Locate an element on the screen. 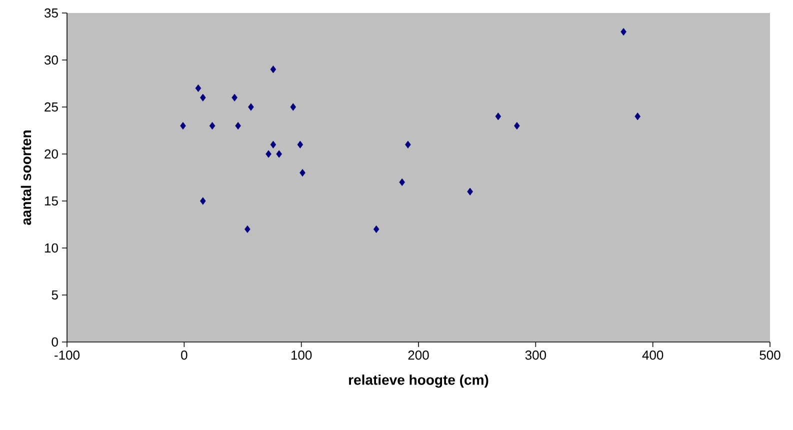  x-tick-label: 100 is located at coordinates (301, 355).